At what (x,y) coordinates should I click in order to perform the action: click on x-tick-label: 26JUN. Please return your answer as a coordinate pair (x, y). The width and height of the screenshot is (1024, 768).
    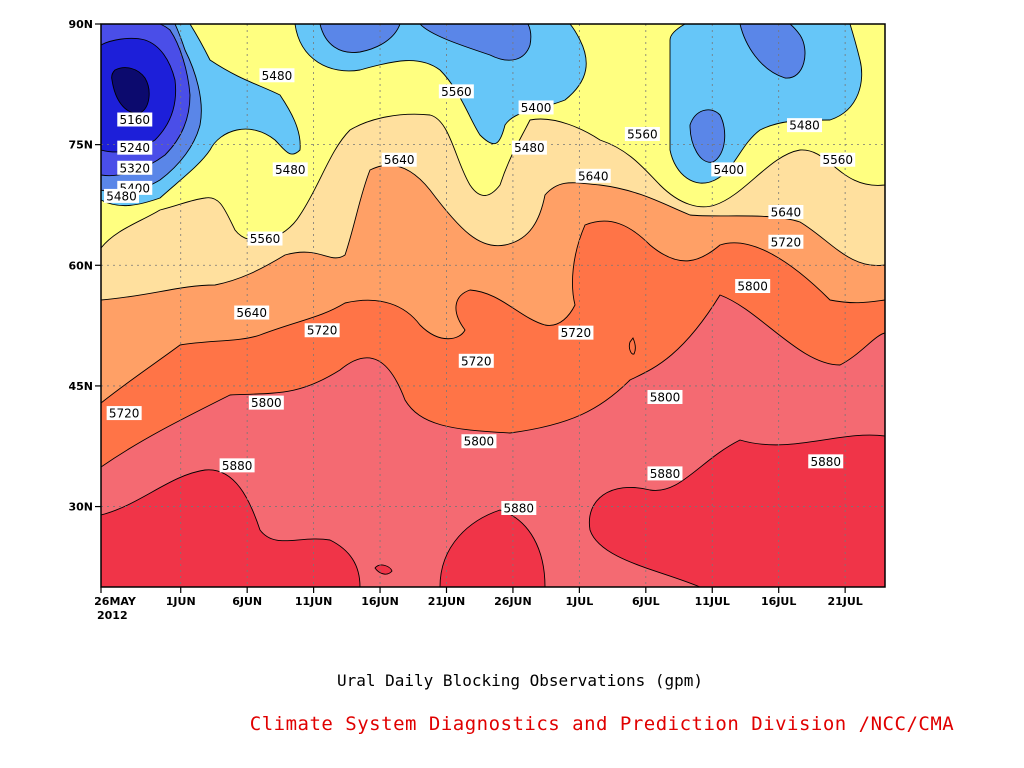
    Looking at the image, I should click on (513, 601).